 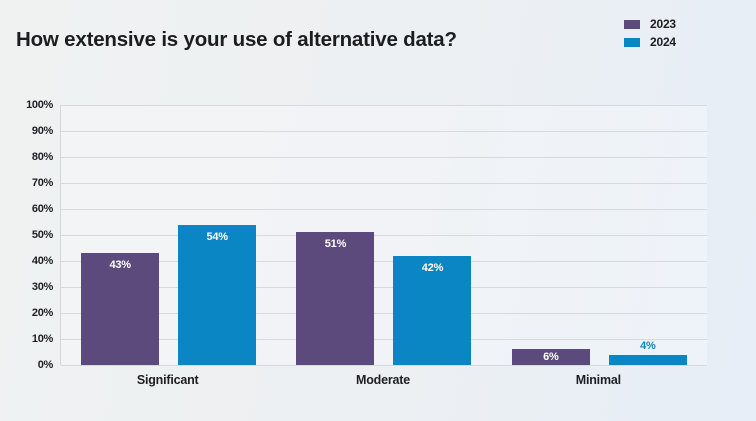 What do you see at coordinates (42, 157) in the screenshot?
I see `y-tick-label: 80%` at bounding box center [42, 157].